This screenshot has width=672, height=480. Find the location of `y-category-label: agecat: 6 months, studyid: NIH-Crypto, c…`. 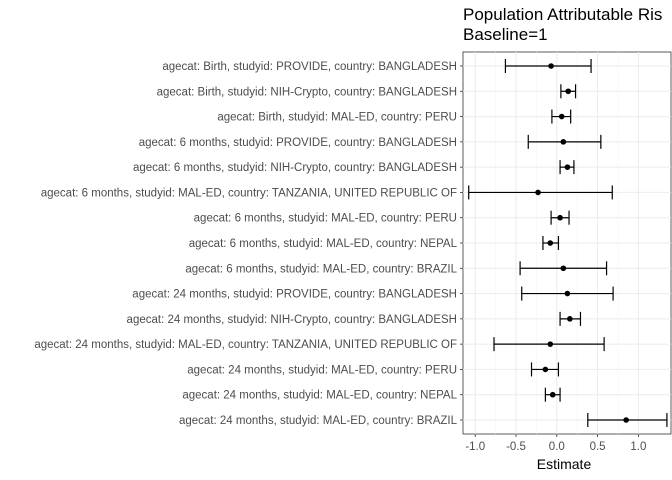

y-category-label: agecat: 6 months, studyid: NIH-Crypto, c… is located at coordinates (295, 168).